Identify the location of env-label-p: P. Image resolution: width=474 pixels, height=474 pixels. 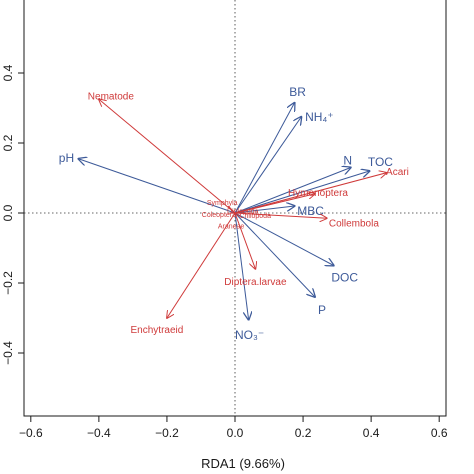
(322, 310).